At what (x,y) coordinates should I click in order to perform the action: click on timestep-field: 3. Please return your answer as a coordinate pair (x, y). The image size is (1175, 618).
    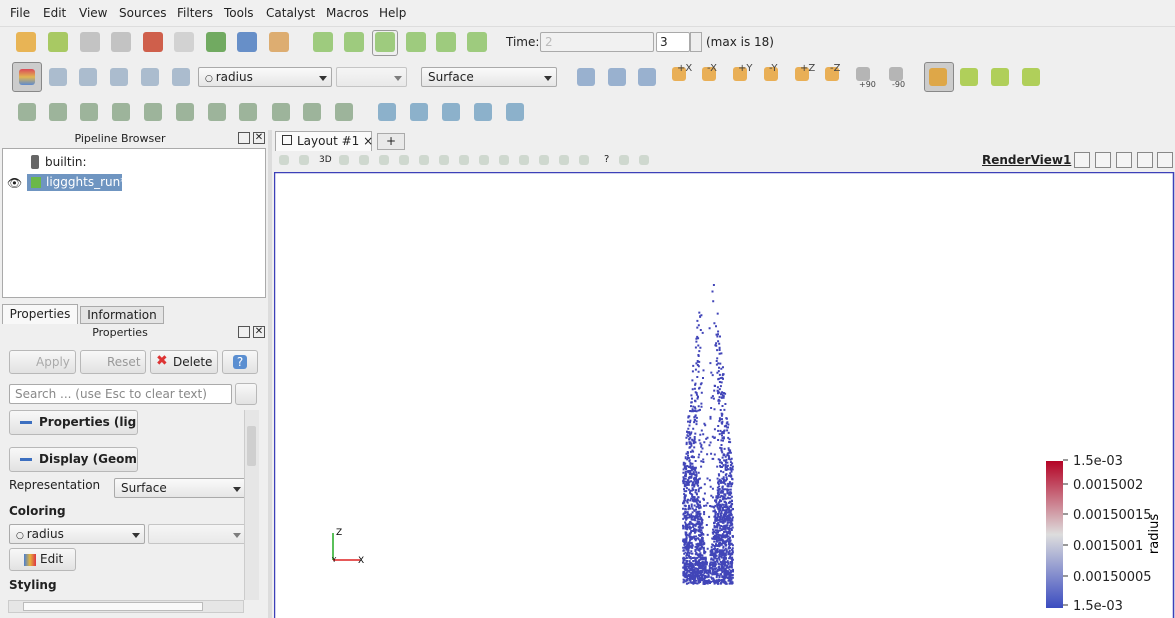
    Looking at the image, I should click on (673, 42).